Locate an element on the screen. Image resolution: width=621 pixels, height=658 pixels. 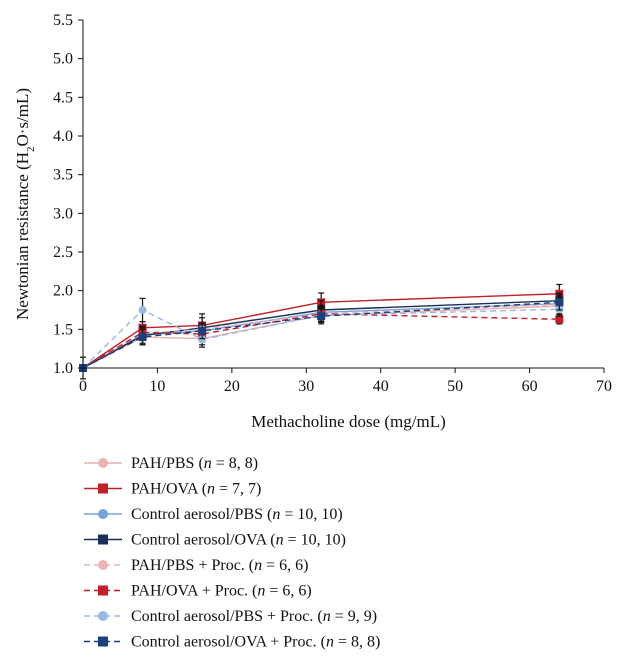
x-tick-label: 0 is located at coordinates (83, 386).